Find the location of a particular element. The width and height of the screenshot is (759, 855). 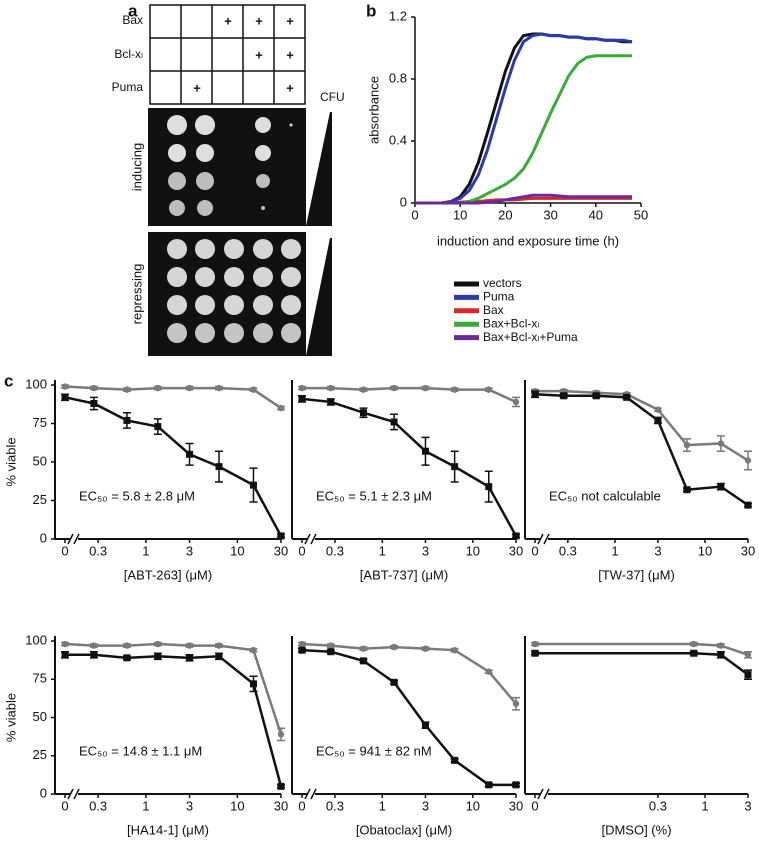

row-label: Puma is located at coordinates (128, 87).